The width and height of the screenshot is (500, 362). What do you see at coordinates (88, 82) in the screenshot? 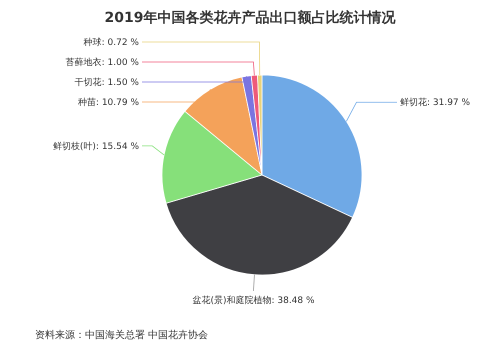
I see `slice-label: 干切花` at bounding box center [88, 82].